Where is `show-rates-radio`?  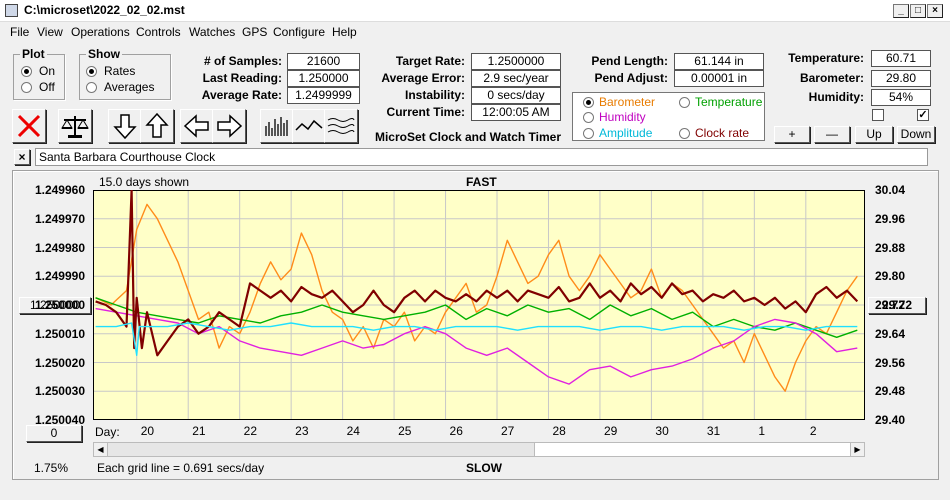 show-rates-radio is located at coordinates (91, 71).